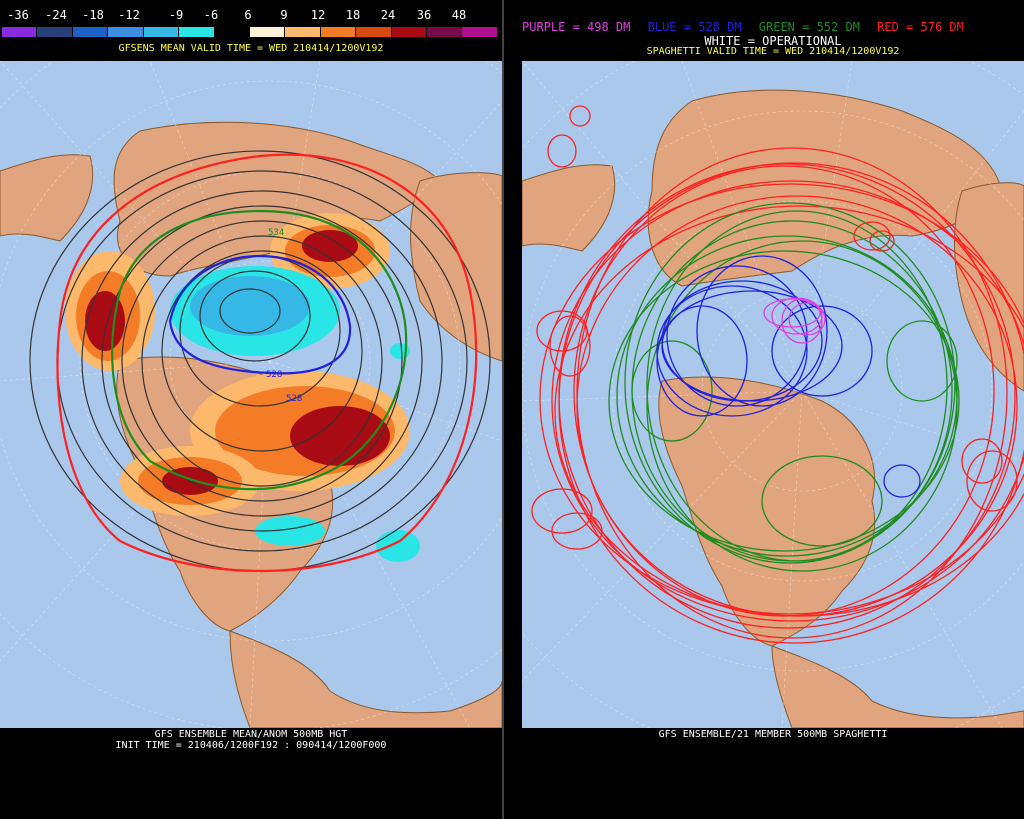 This screenshot has width=1024, height=819. Describe the element at coordinates (211, 15) in the screenshot. I see `colorbar-label: -6` at that location.